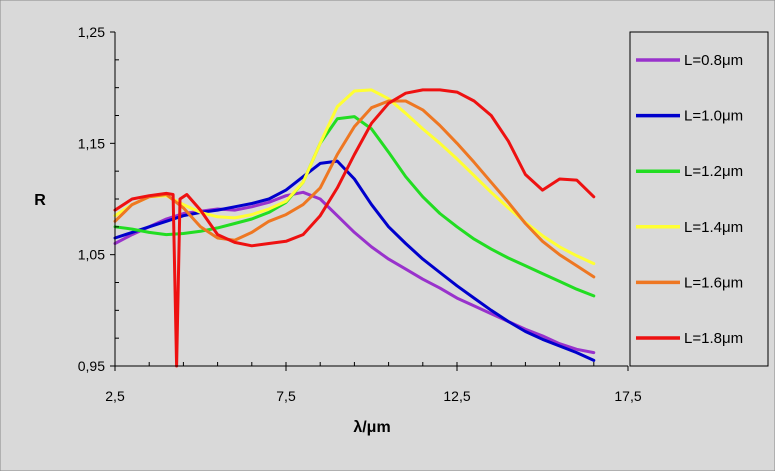 This screenshot has height=471, width=775. I want to click on legend-label: L=1.2μm, so click(713, 171).